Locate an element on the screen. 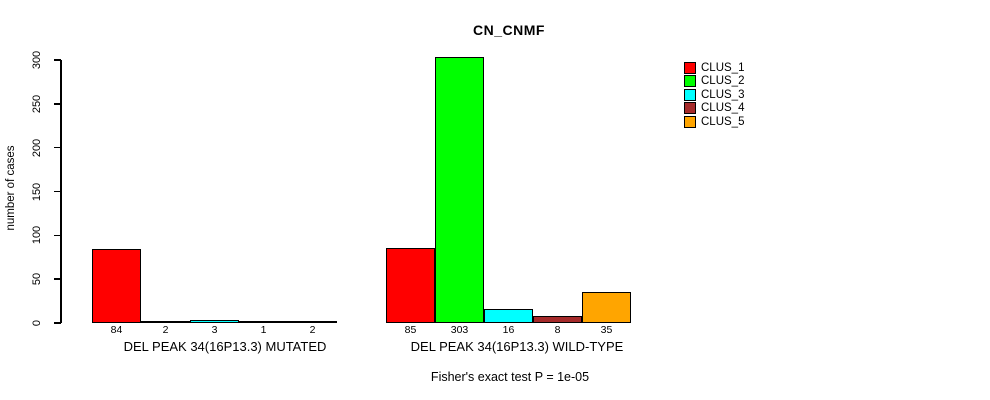 The width and height of the screenshot is (990, 400). legend-entry: CLUS_2 is located at coordinates (714, 82).